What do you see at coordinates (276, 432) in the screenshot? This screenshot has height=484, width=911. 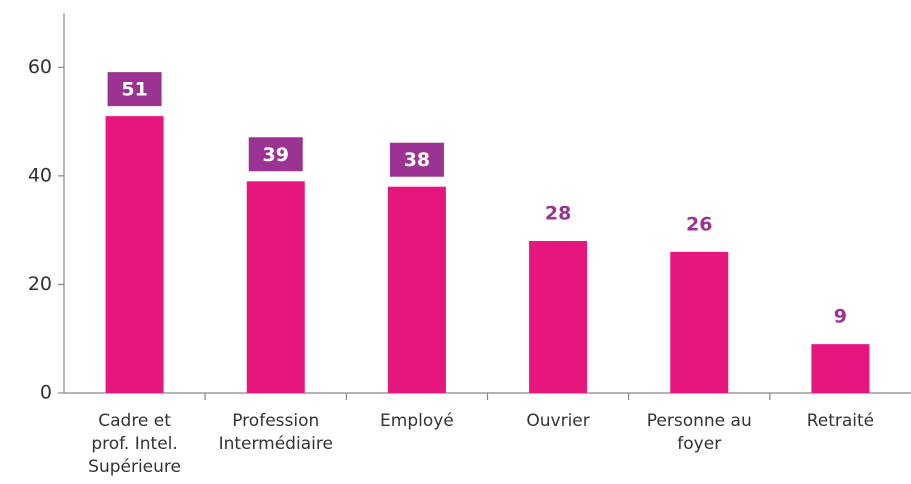 I see `x-tick-label: Profession Intermédiaire` at bounding box center [276, 432].